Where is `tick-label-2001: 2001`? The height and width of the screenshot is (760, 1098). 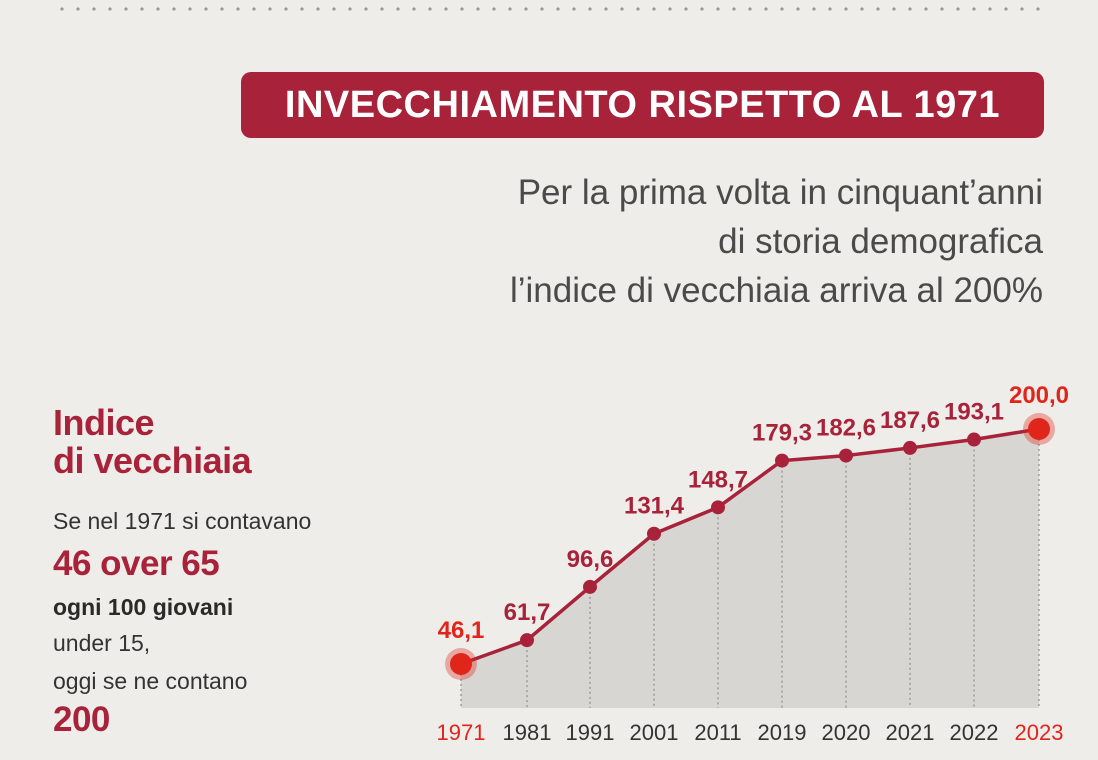
tick-label-2001: 2001 is located at coordinates (654, 732).